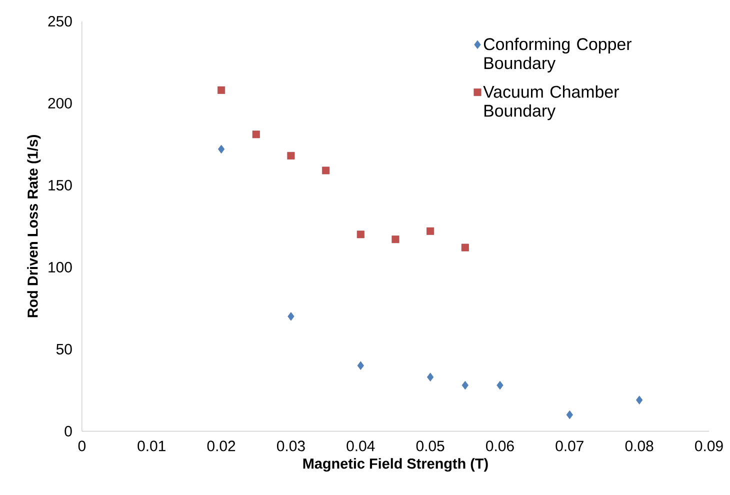 Image resolution: width=730 pixels, height=495 pixels. Describe the element at coordinates (395, 465) in the screenshot. I see `x-axis-title: Magnetic Field Strength (T)` at that location.